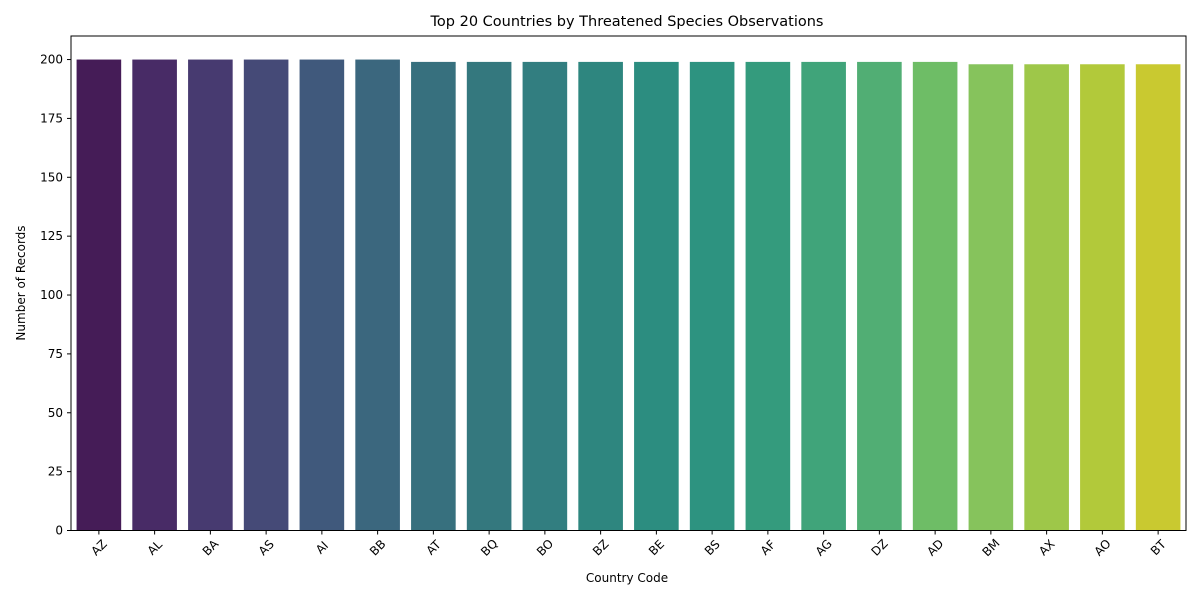  Describe the element at coordinates (768, 296) in the screenshot. I see `bar-af` at that location.